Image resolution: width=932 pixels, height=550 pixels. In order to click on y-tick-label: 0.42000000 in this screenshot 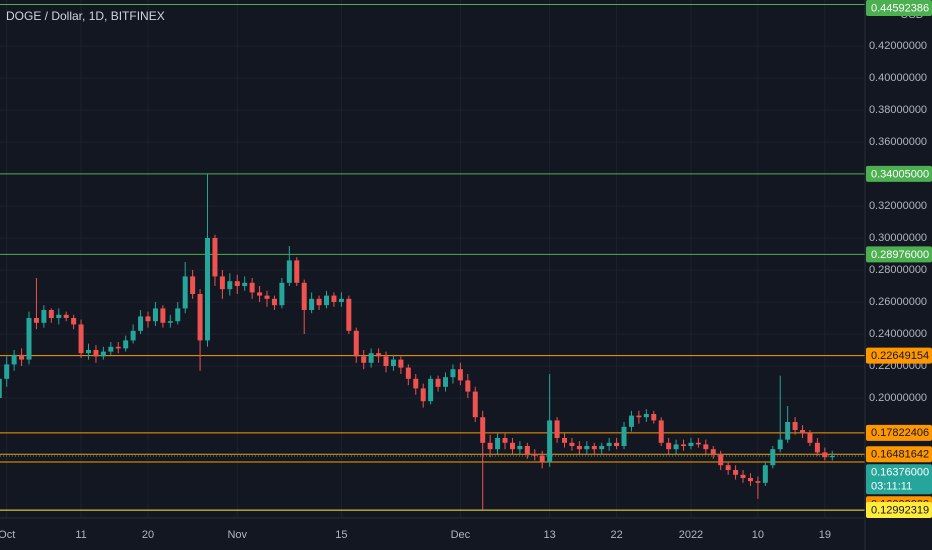, I will do `click(898, 46)`.